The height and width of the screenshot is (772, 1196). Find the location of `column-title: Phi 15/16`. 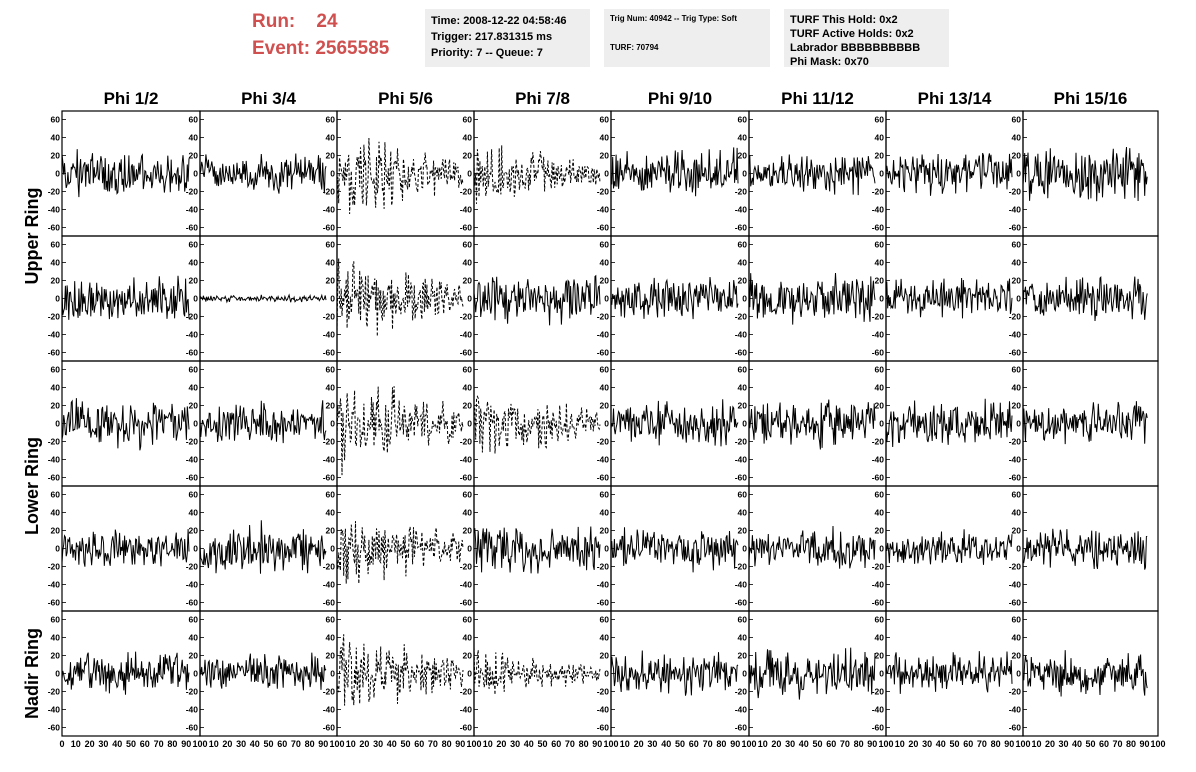

column-title: Phi 15/16 is located at coordinates (1091, 98).